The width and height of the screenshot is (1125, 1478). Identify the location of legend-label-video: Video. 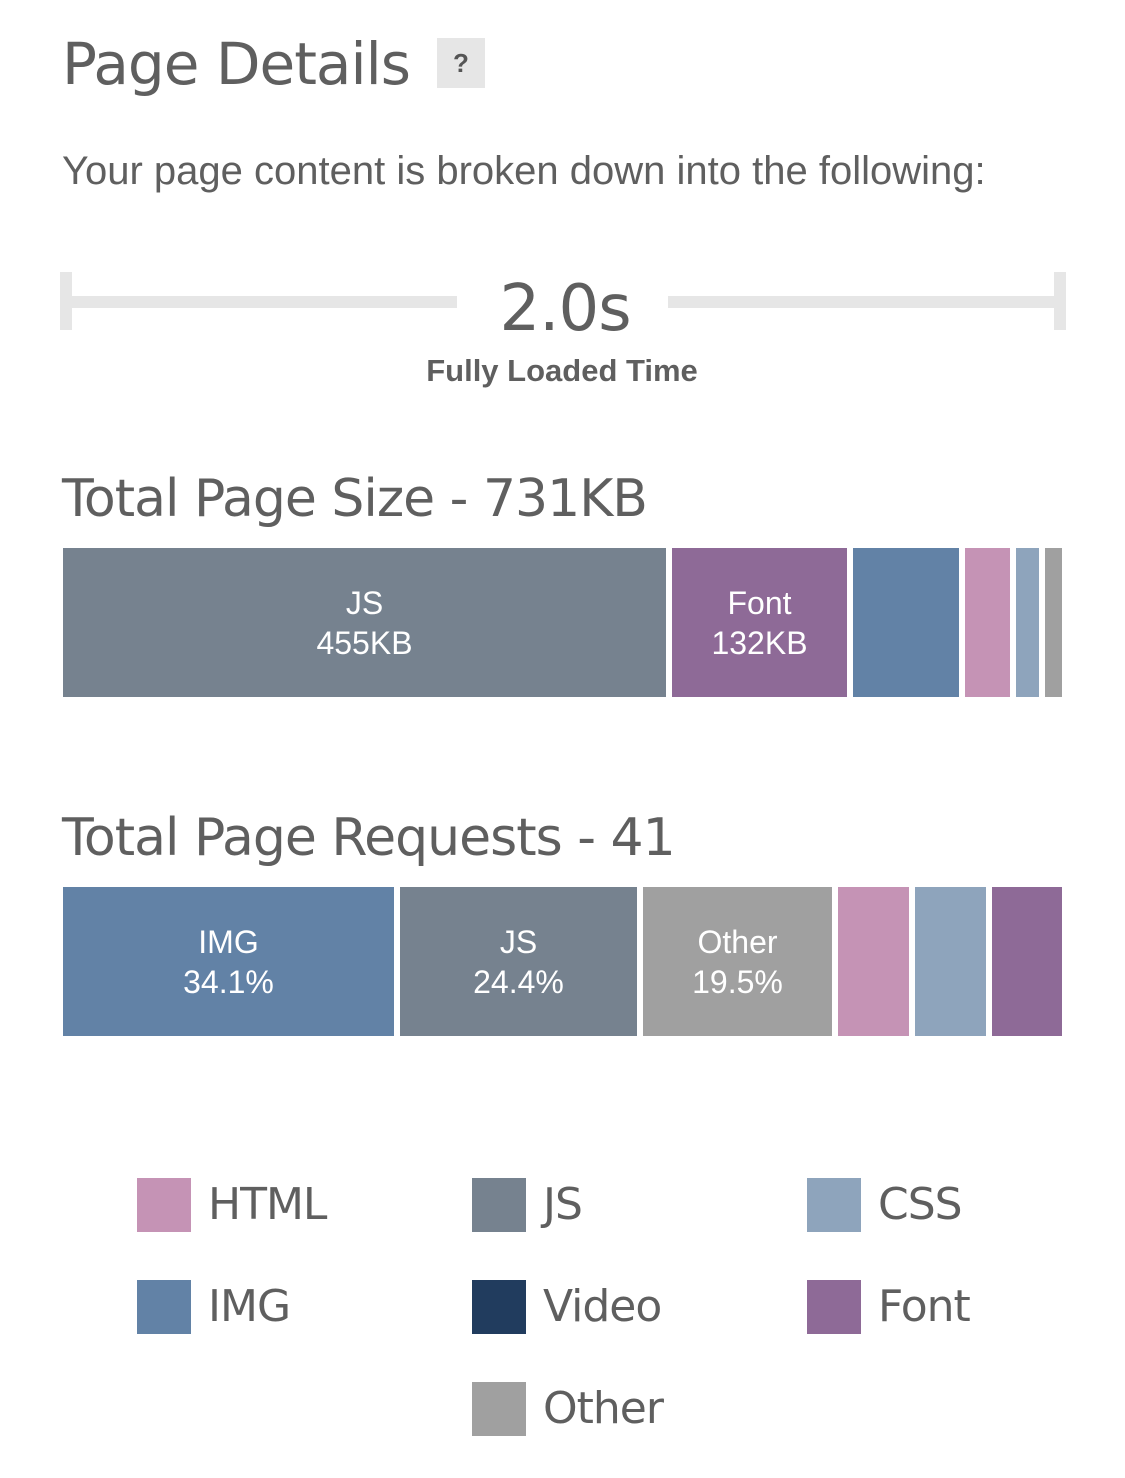
(602, 1306).